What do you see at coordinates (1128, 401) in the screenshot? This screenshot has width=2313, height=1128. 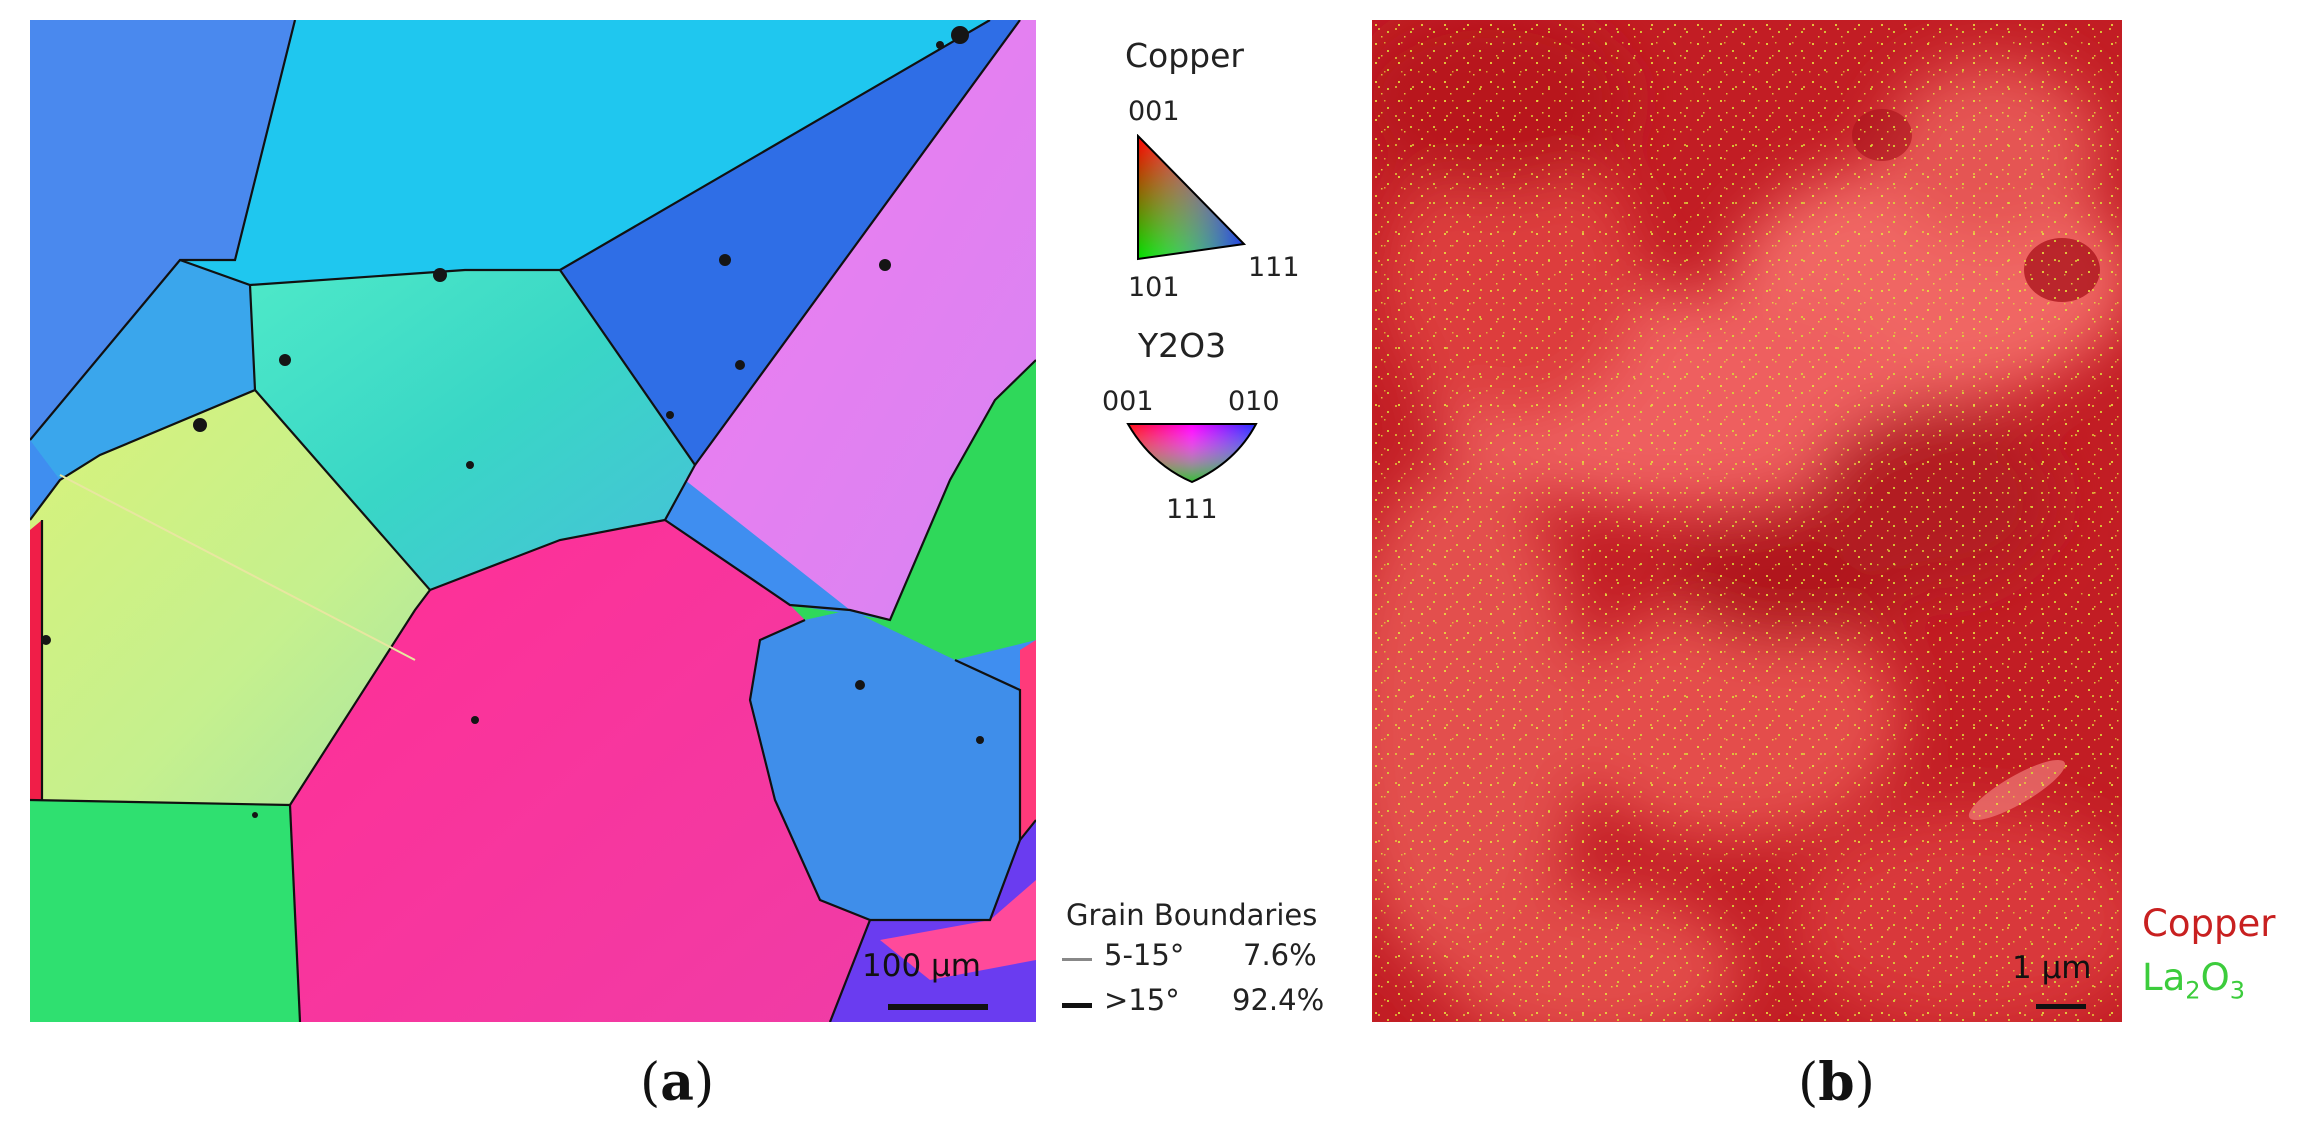 I see `y2o3-vertex-001: 001` at bounding box center [1128, 401].